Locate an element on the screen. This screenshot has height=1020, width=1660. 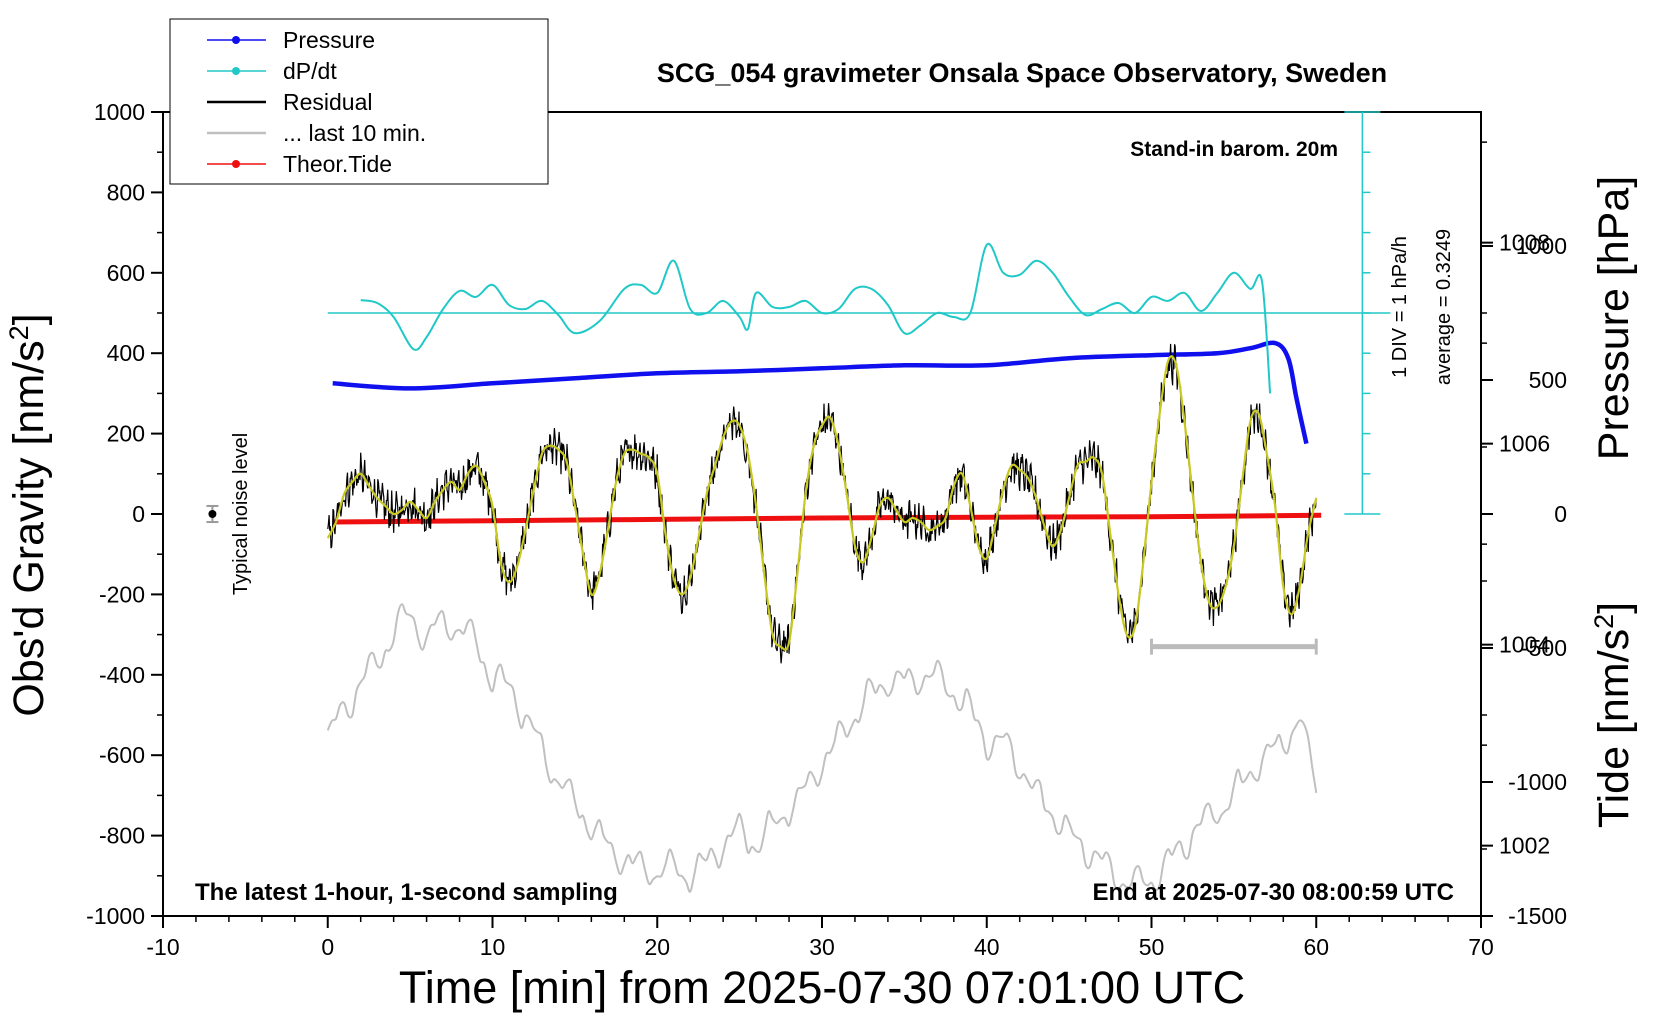
y-tick-label: 0 is located at coordinates (138, 514).